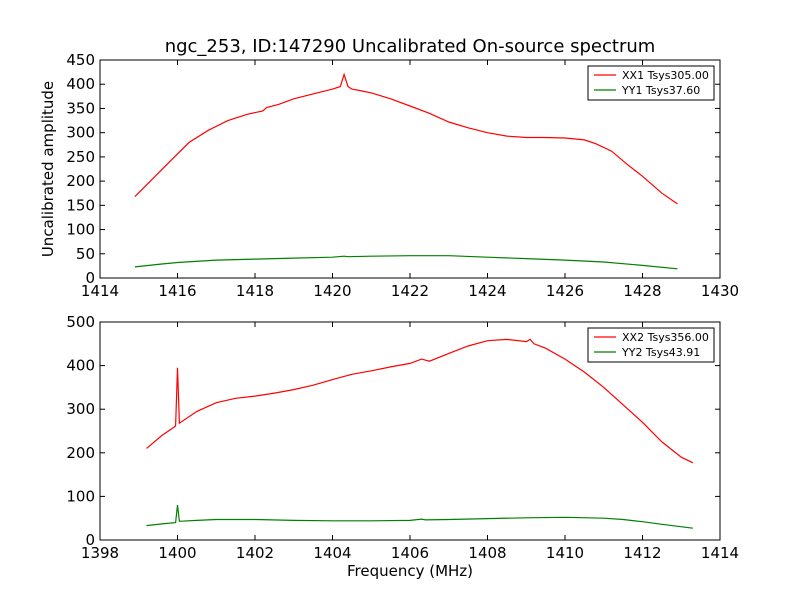 This screenshot has width=800, height=600. I want to click on legend-entry: XX1 Tsys305.00, so click(665, 75).